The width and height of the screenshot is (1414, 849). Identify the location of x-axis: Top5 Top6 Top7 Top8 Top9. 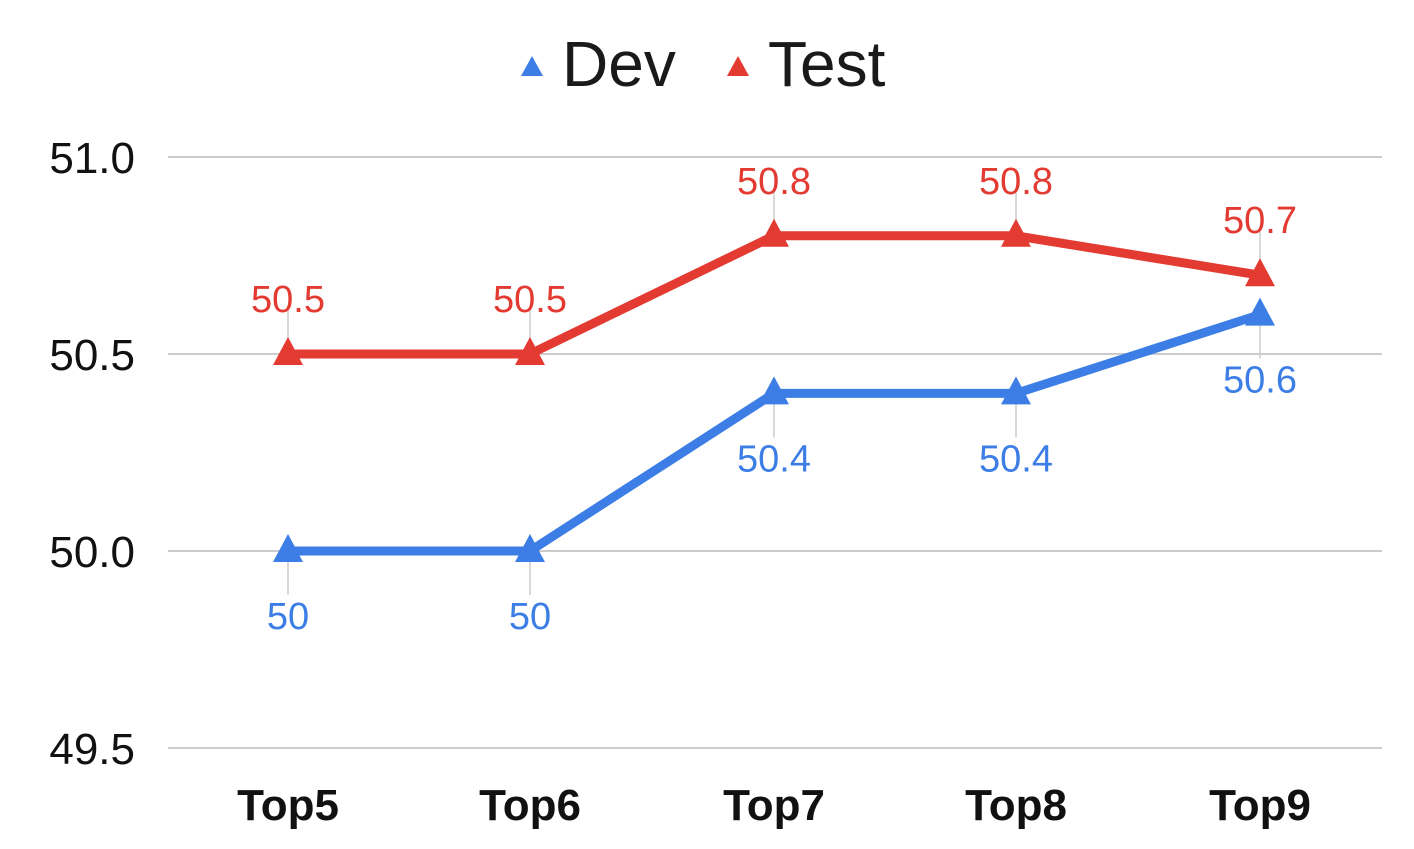
(774, 805).